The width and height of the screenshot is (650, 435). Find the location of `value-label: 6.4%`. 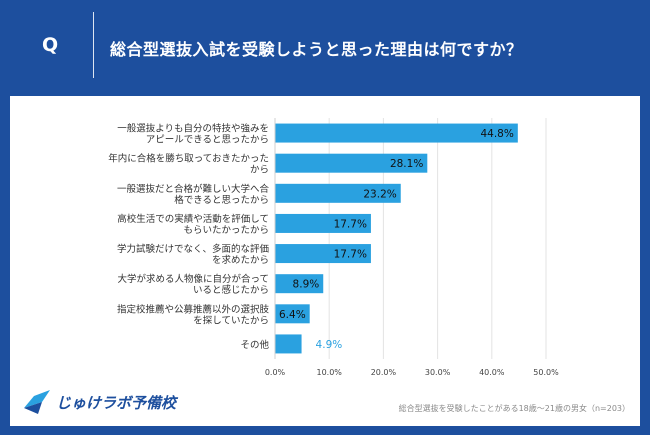

value-label: 6.4% is located at coordinates (292, 315).